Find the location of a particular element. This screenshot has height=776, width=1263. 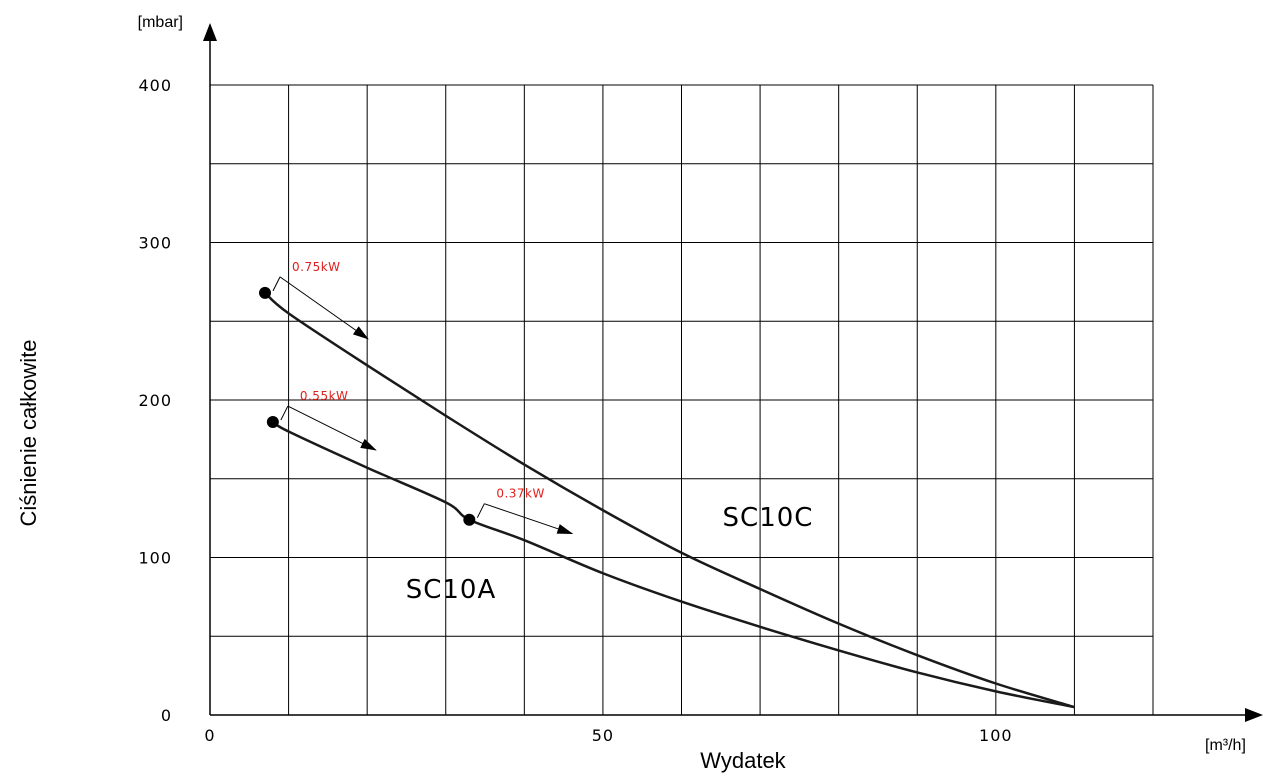

y-axis-unit: [mbar] is located at coordinates (160, 22).